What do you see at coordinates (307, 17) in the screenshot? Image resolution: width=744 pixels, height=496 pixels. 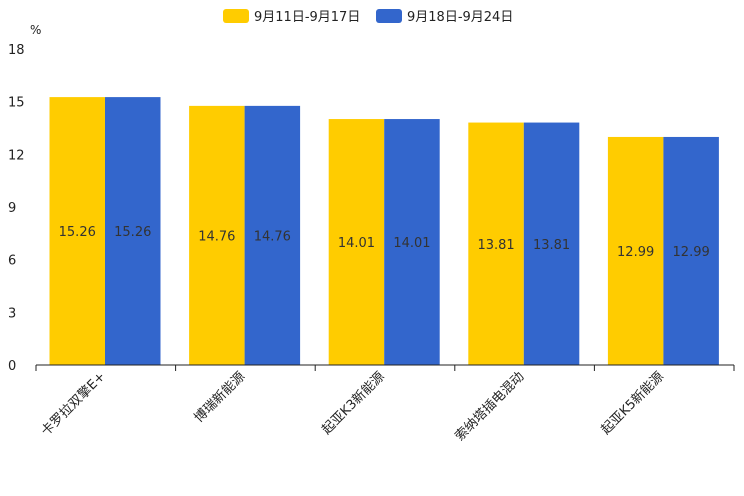 I see `legend-label-series-1: 9月11日-9月17日` at bounding box center [307, 17].